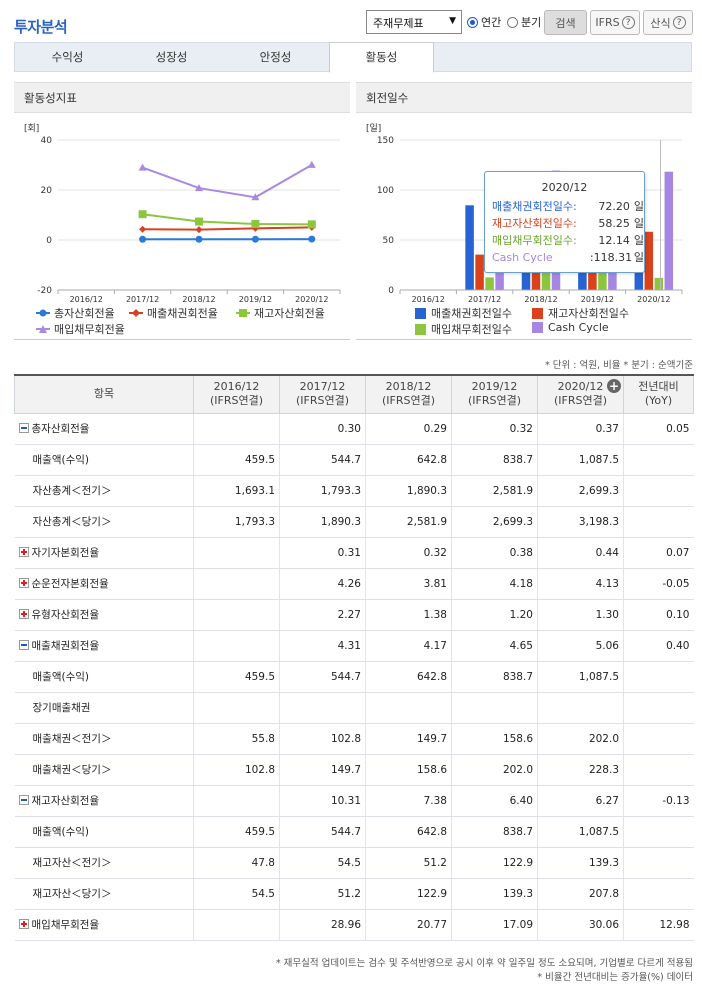  I want to click on value-cell: 202.0, so click(580, 739).